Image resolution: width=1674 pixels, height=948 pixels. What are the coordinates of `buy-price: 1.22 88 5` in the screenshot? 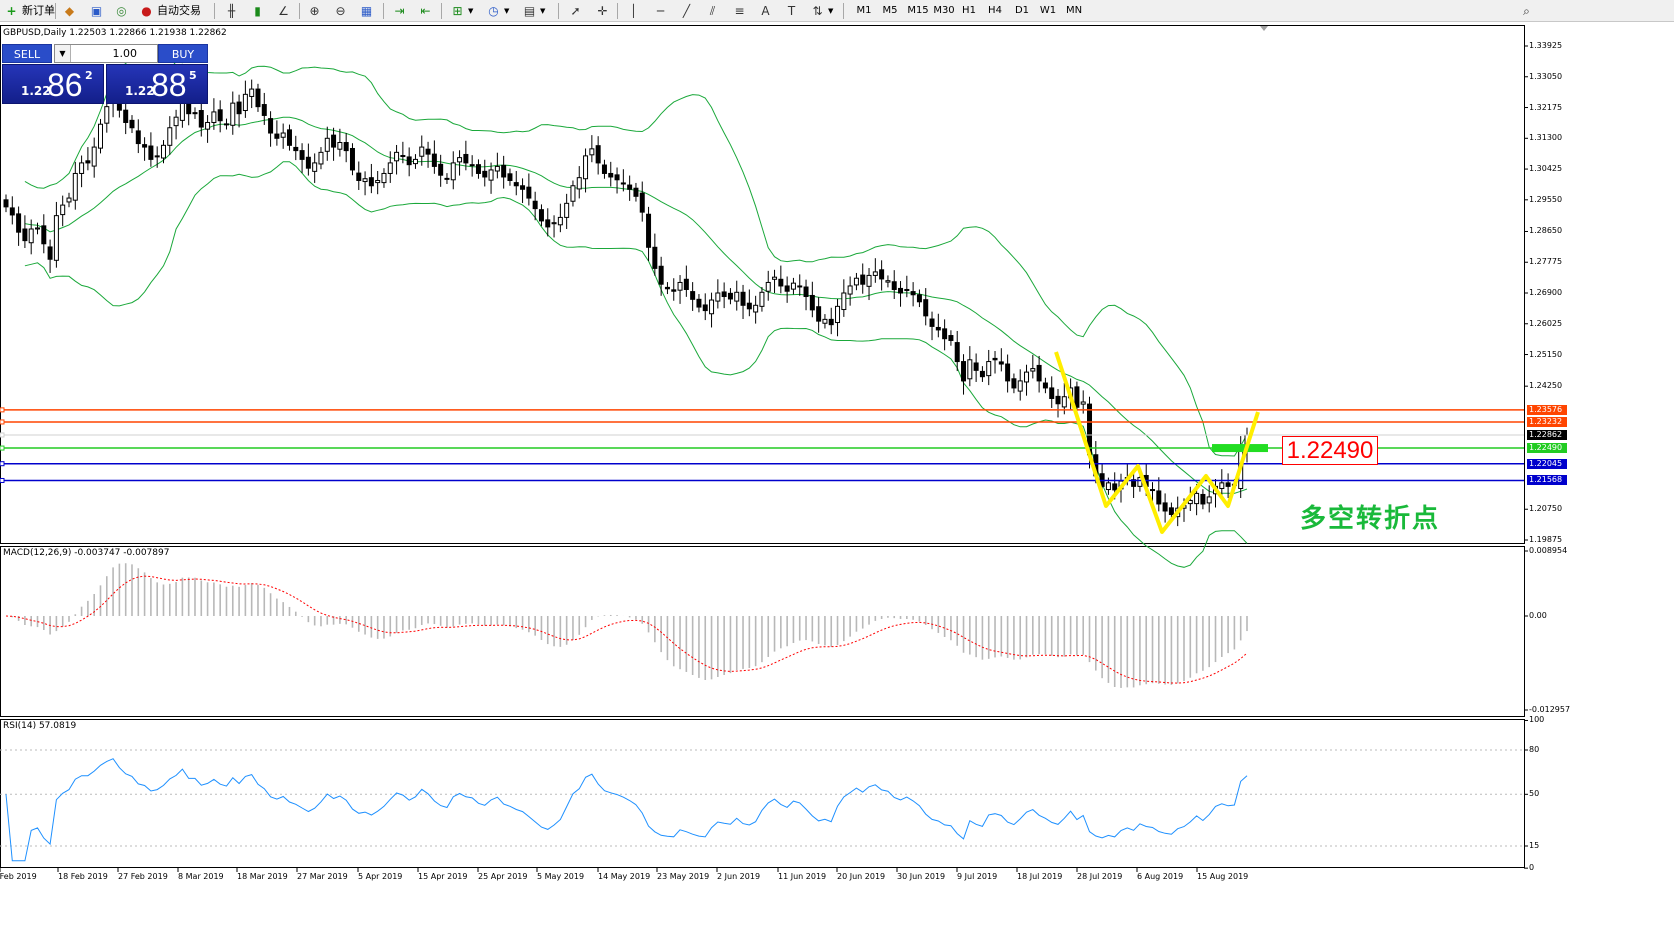 It's located at (157, 84).